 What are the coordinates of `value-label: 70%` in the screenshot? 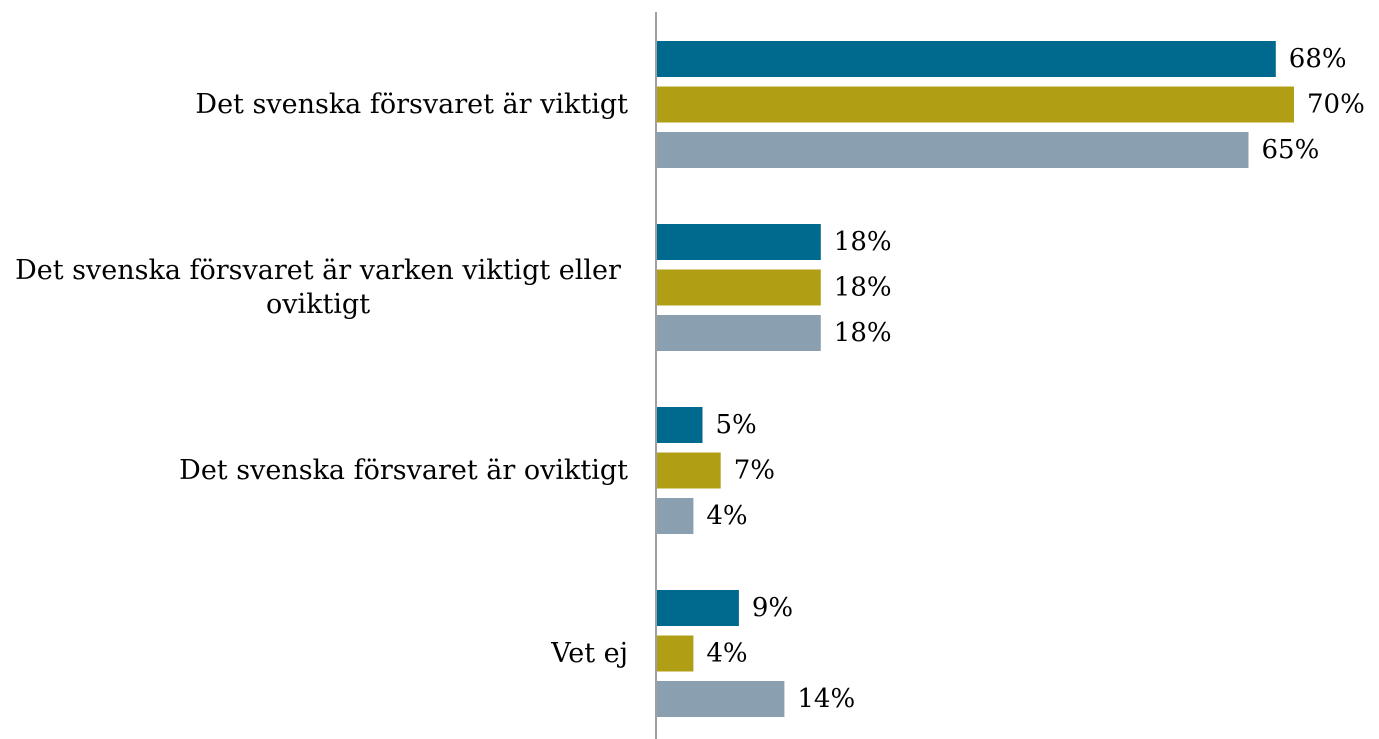 It's located at (1336, 105).